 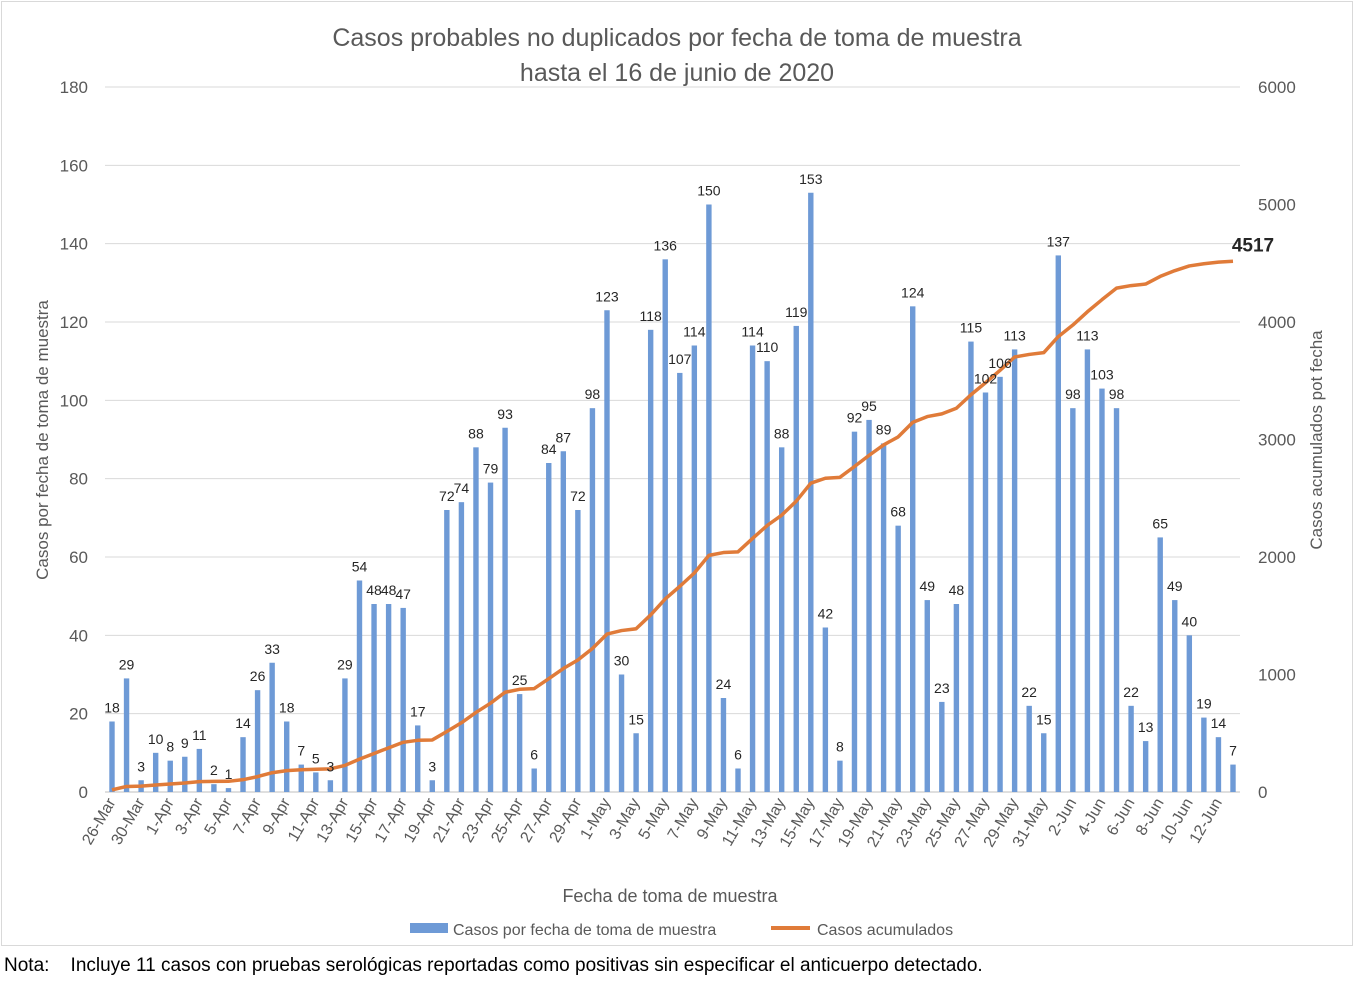 I want to click on bar-data-label: 17, so click(x=418, y=711).